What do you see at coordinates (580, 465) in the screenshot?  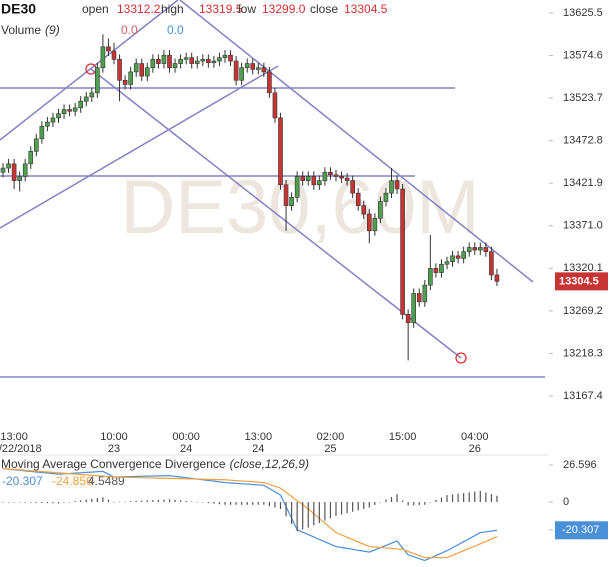 I see `y-tick-label: 26.596` at bounding box center [580, 465].